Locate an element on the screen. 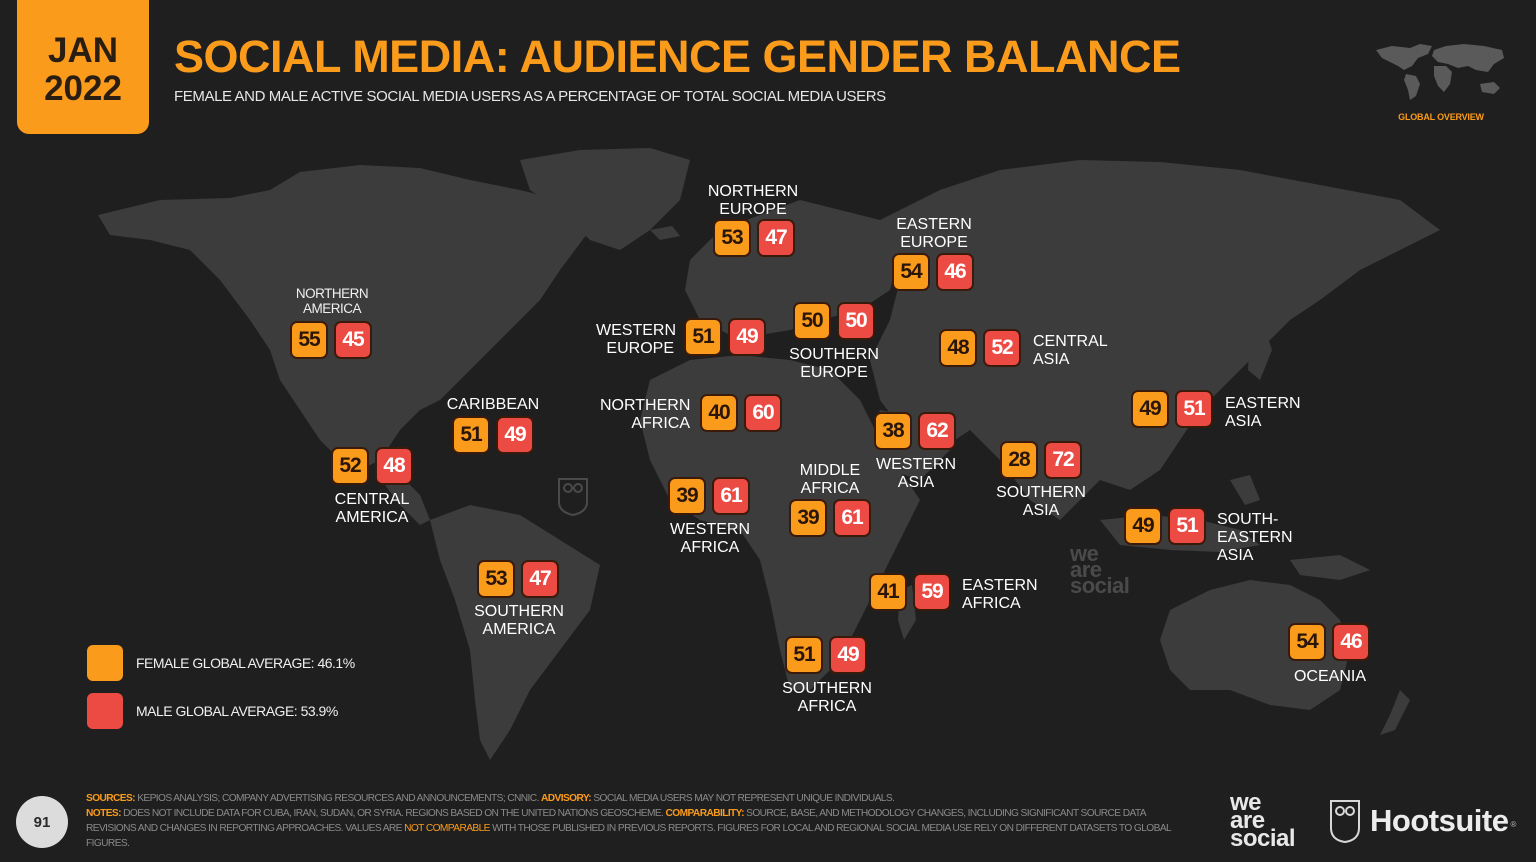 The image size is (1536, 862). region-southern-europe: 50 50 is located at coordinates (834, 321).